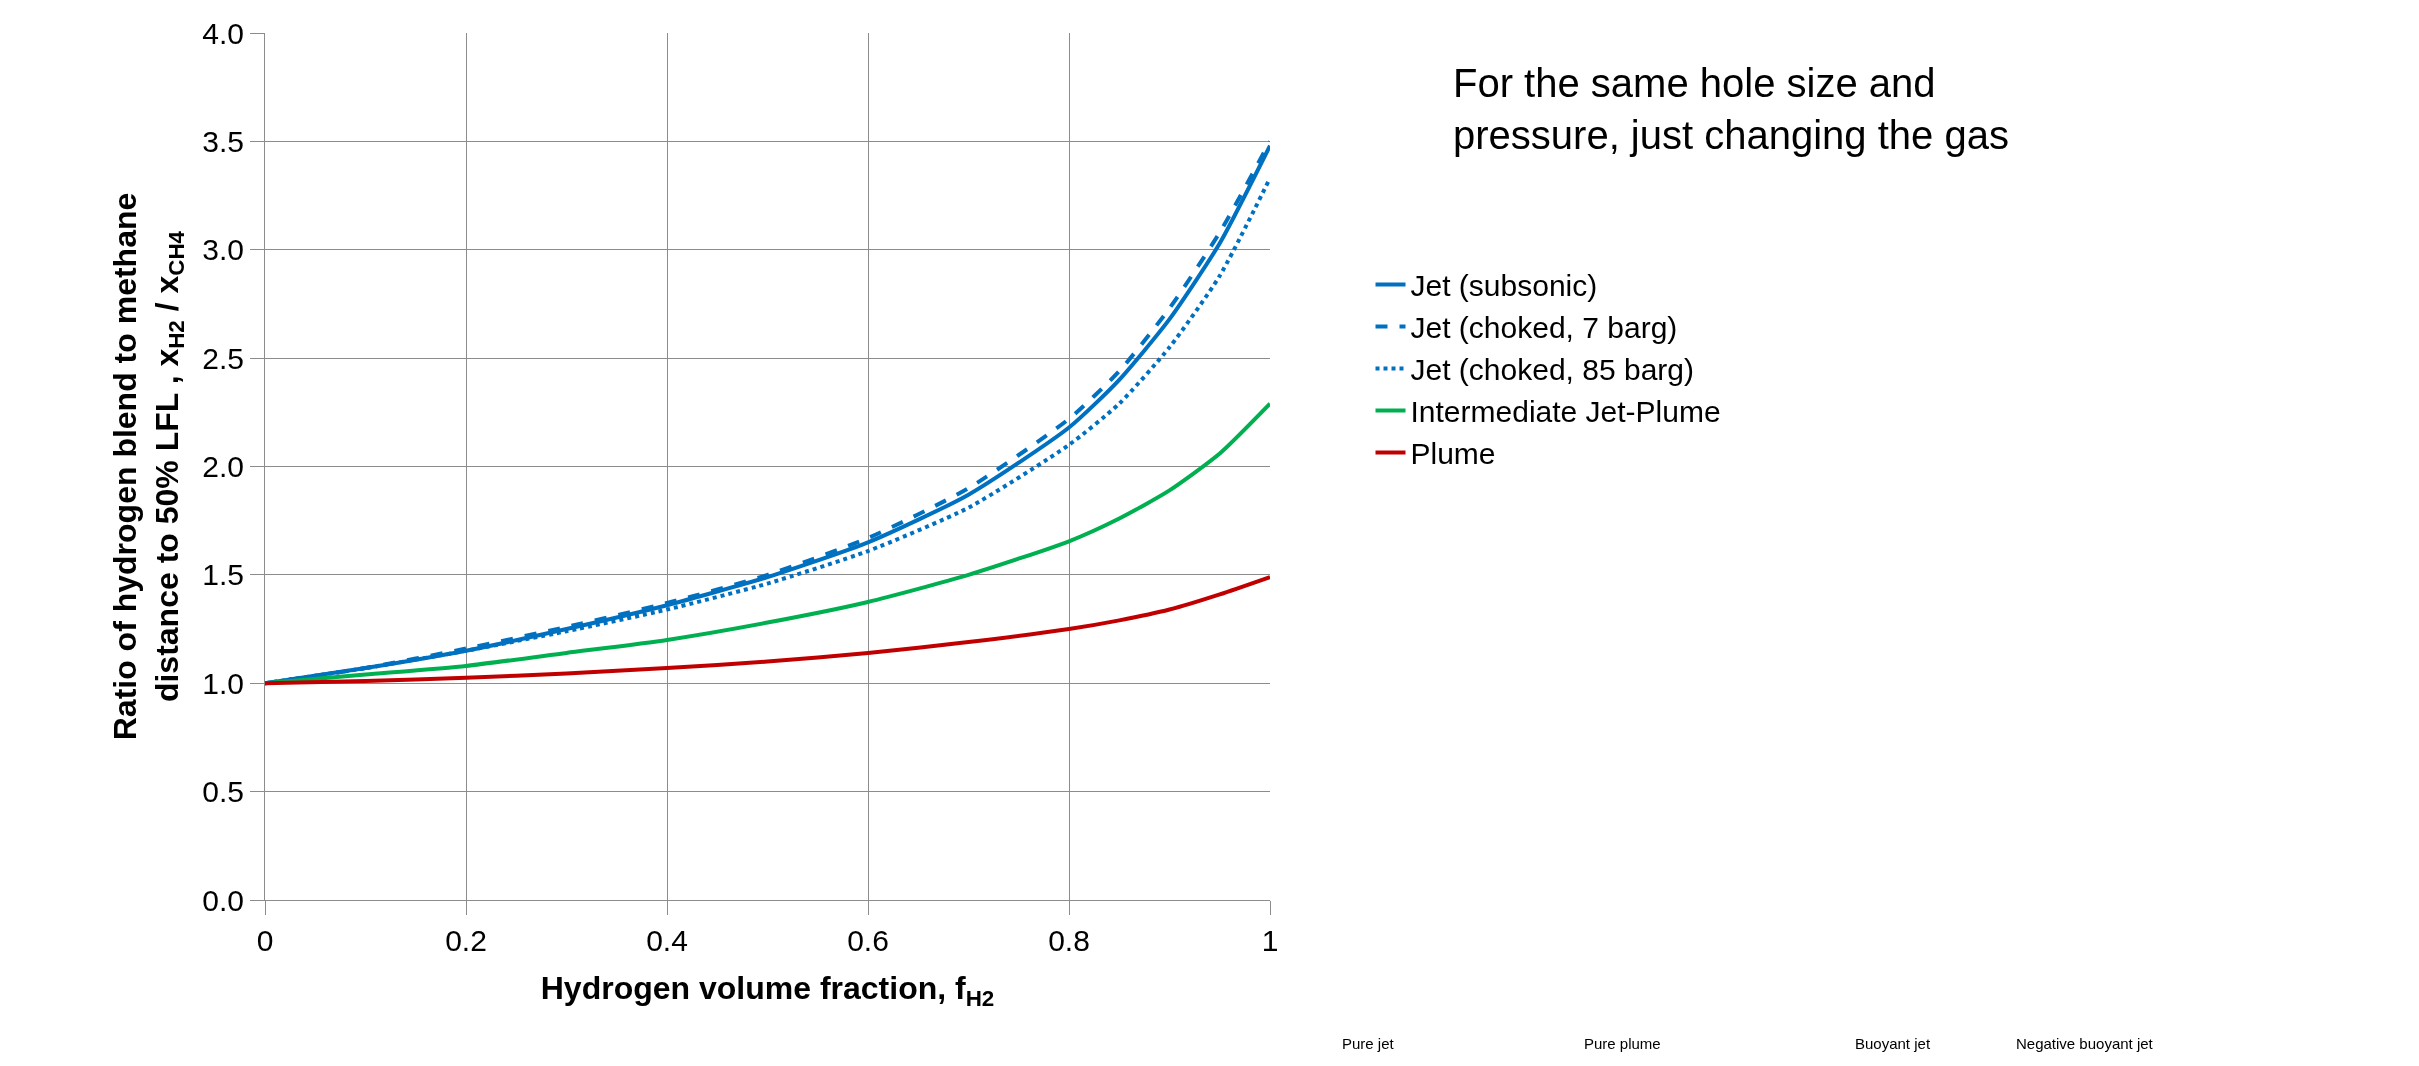 This screenshot has width=2419, height=1066. What do you see at coordinates (1893, 1043) in the screenshot?
I see `text: Buoyant jet` at bounding box center [1893, 1043].